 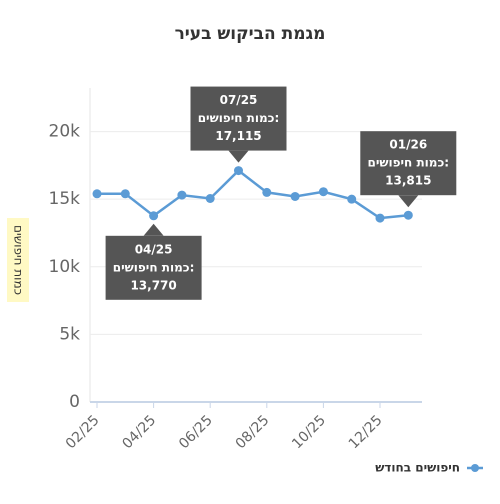 What do you see at coordinates (408, 181) in the screenshot?
I see `tooltip-value: 13,815` at bounding box center [408, 181].